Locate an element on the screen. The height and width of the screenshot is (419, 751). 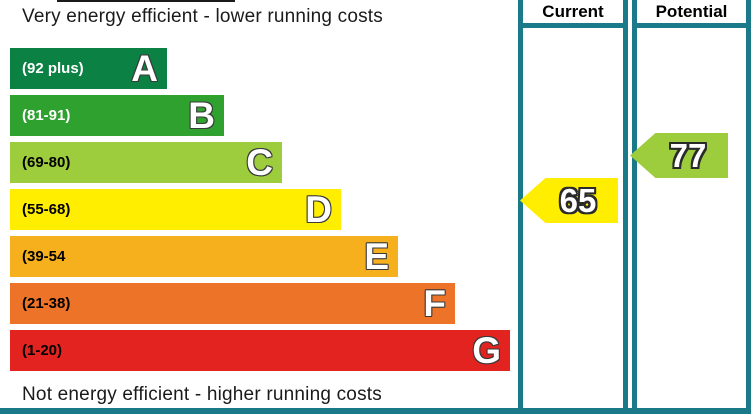
band-row-e: (39-54 E is located at coordinates (204, 256).